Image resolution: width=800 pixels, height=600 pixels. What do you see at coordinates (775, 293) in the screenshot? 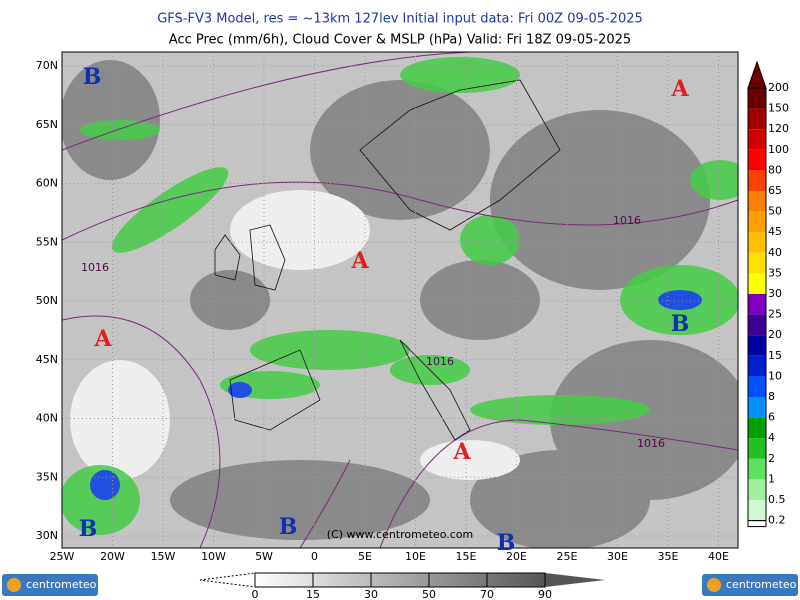
I see `colorbar-label: 30` at bounding box center [775, 293].